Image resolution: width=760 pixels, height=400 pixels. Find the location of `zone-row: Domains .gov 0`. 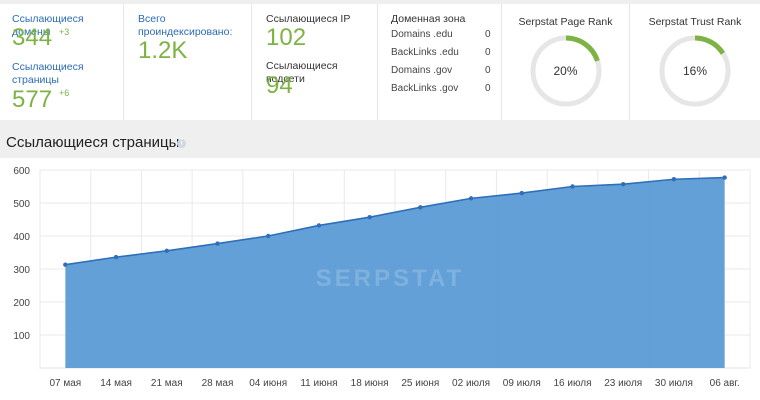

zone-row: Domains .gov 0 is located at coordinates (441, 70).